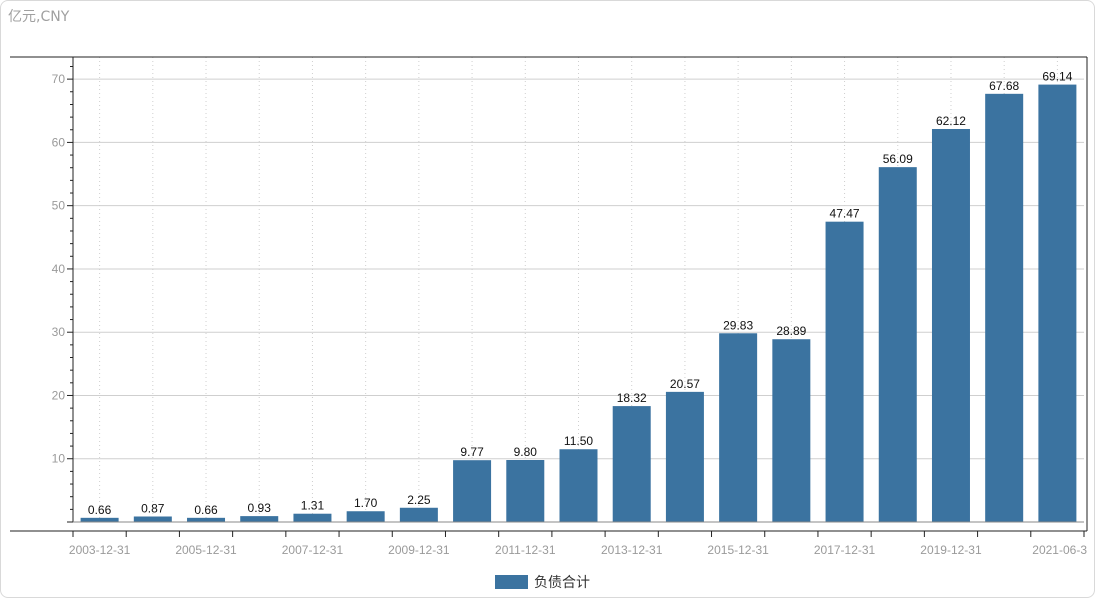  Describe the element at coordinates (632, 398) in the screenshot. I see `bar-value-label: 18.32` at that location.